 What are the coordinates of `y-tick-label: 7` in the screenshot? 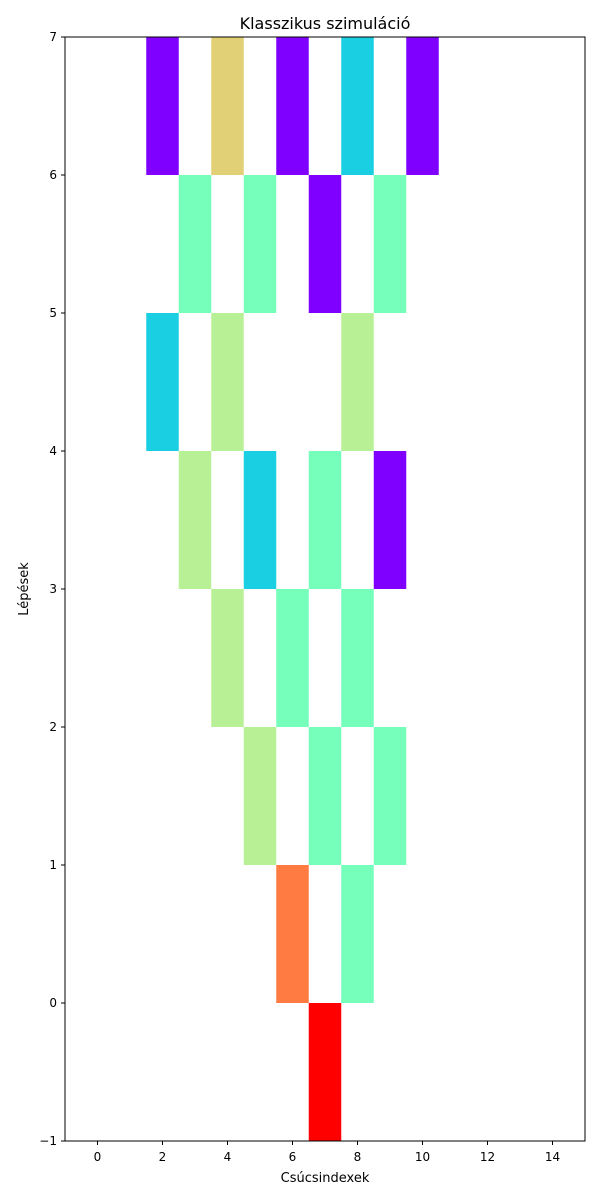 It's located at (53, 37).